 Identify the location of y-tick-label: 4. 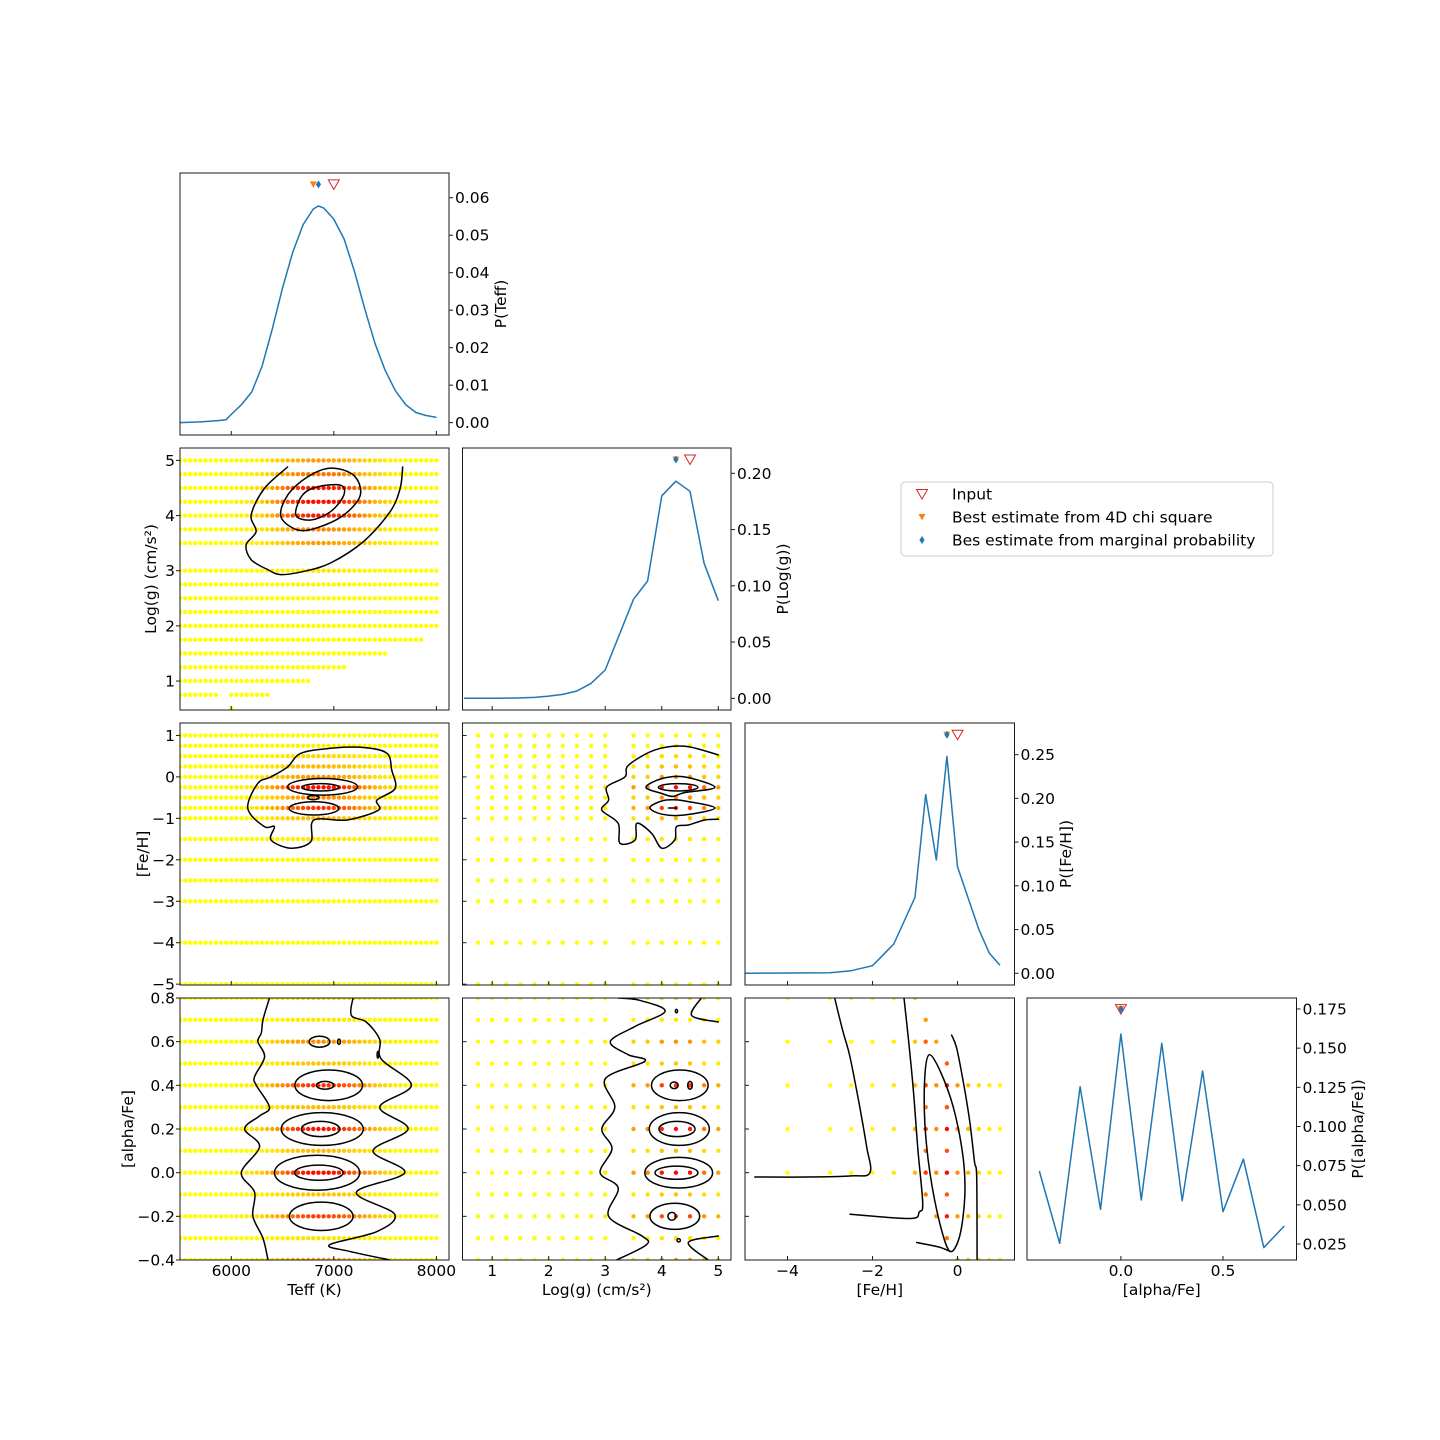
(170, 516).